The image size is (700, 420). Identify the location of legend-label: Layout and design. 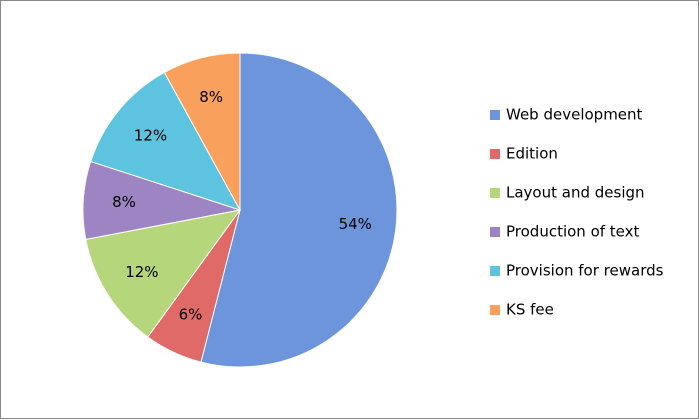
(575, 193).